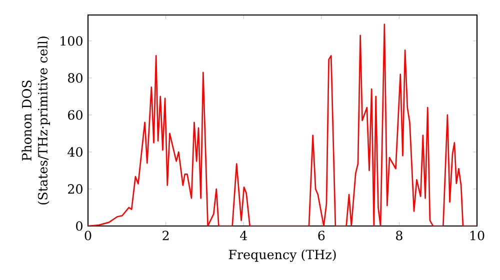 The height and width of the screenshot is (280, 500). I want to click on y-tick-label: 40, so click(75, 152).